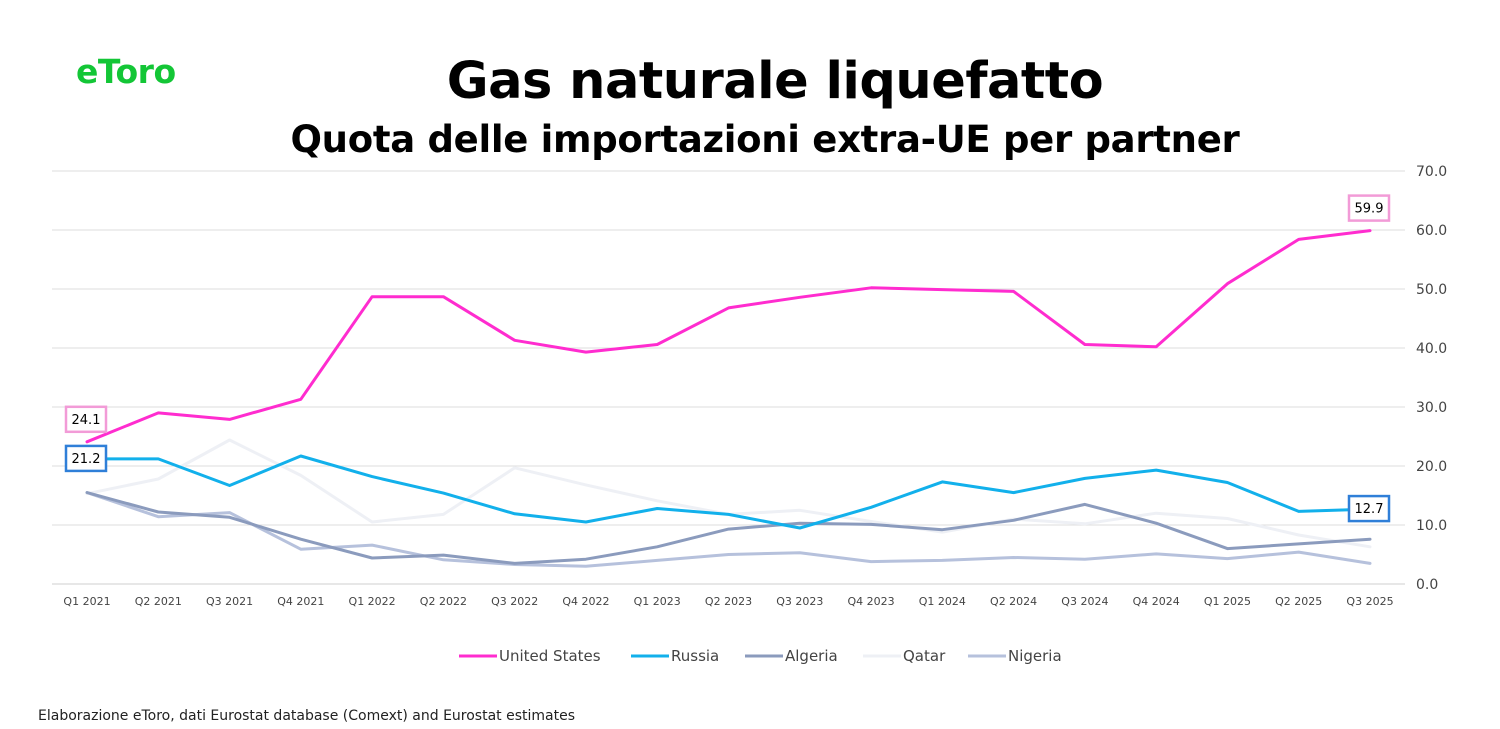  Describe the element at coordinates (870, 601) in the screenshot. I see `x-tick-label: Q4 2023` at that location.